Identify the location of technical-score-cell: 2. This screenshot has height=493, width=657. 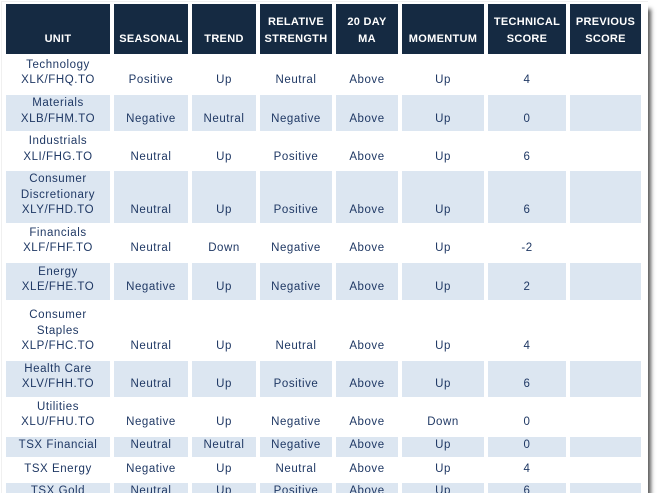
(527, 281).